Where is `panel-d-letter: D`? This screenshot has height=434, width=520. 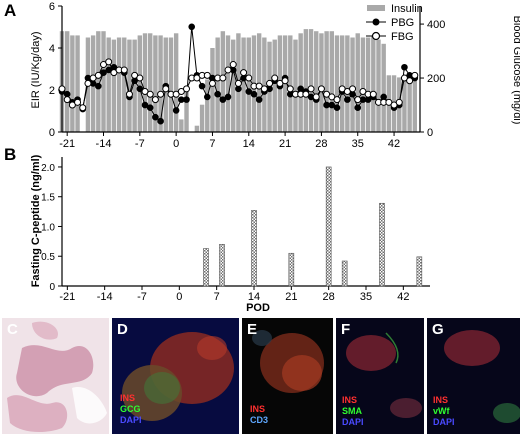 panel-d-letter: D is located at coordinates (122, 329).